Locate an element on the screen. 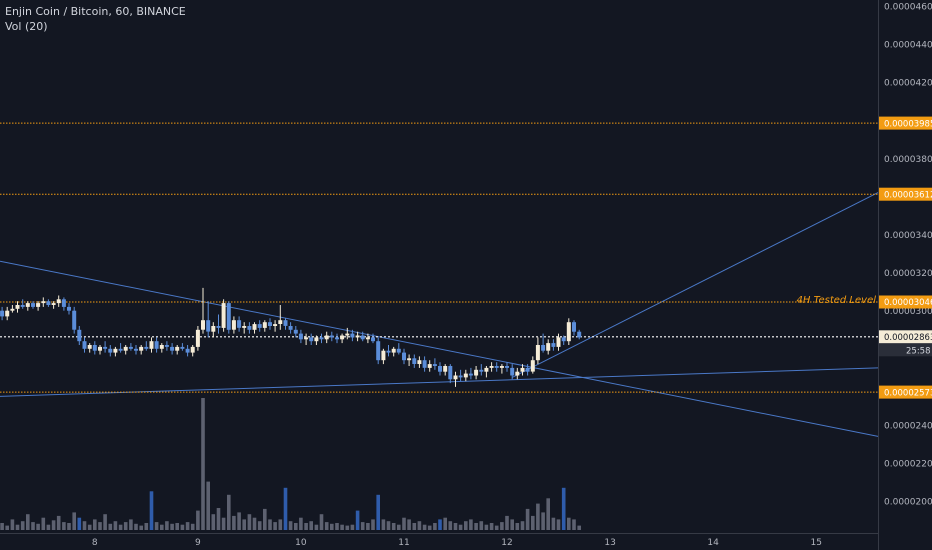 This screenshot has height=550, width=932. candle-countdown-label: 25:58 is located at coordinates (918, 351).